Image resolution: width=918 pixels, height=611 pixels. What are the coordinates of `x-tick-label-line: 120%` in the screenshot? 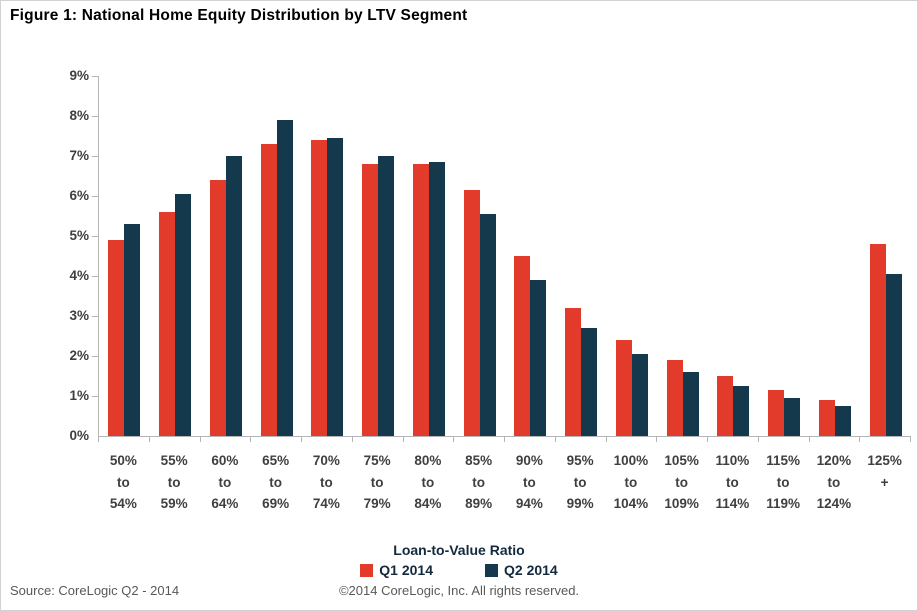 It's located at (834, 460).